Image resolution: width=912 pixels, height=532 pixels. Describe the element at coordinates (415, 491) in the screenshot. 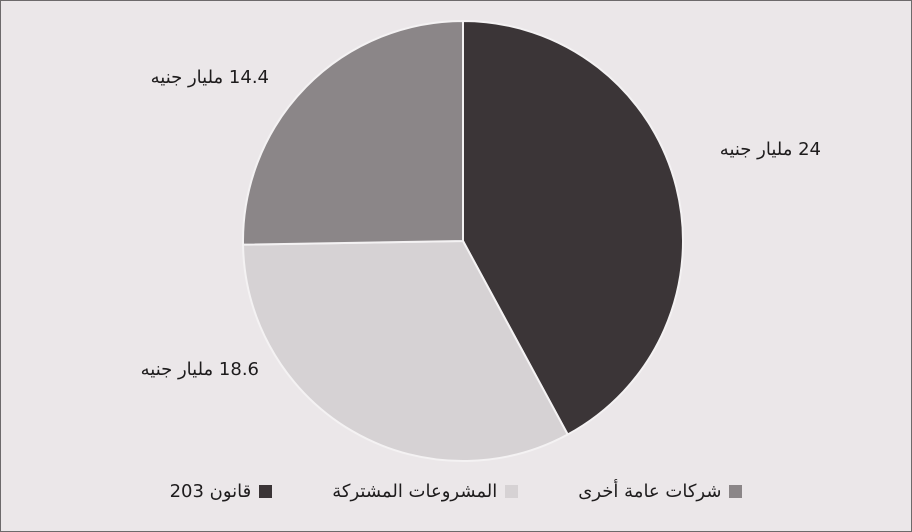

I see `legend-label: المشروعات المشتركة` at that location.